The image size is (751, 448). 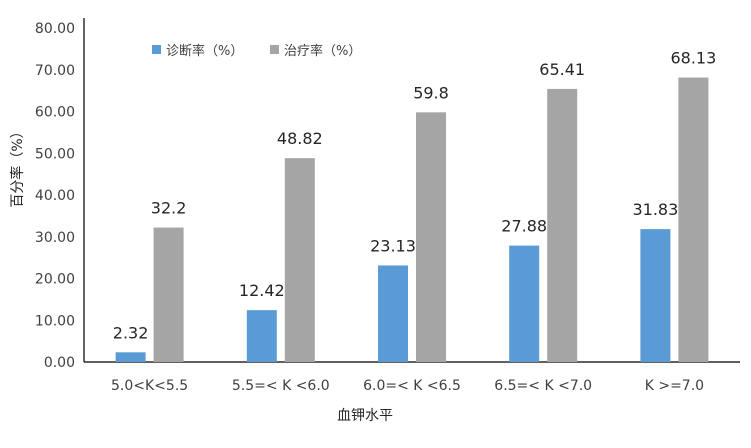 What do you see at coordinates (55, 154) in the screenshot?
I see `y-tick-label: 50.00` at bounding box center [55, 154].